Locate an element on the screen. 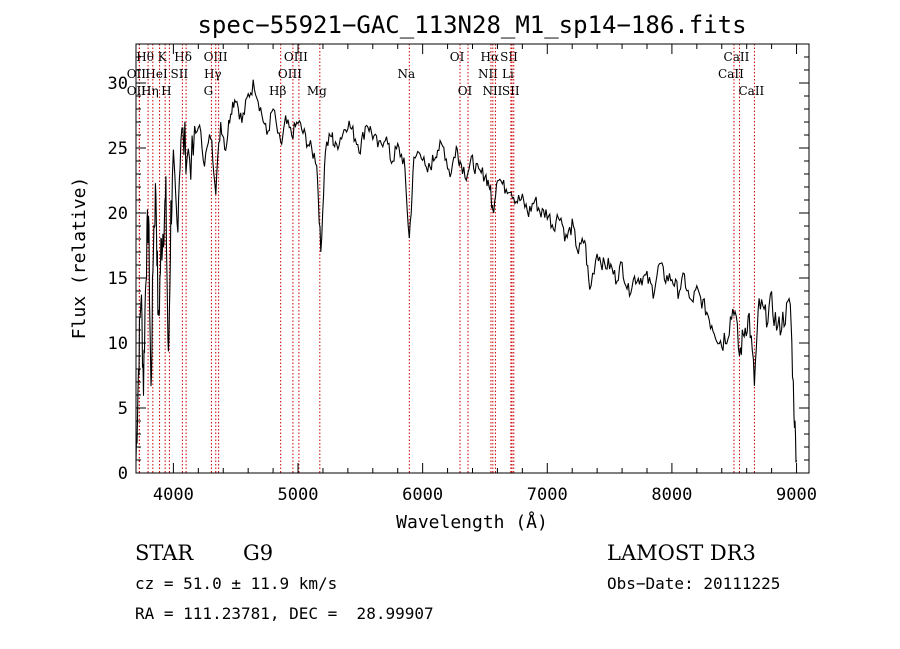 Image resolution: width=900 pixels, height=649 pixels. x-axis-label: Wavelength (Å) is located at coordinates (472, 522).